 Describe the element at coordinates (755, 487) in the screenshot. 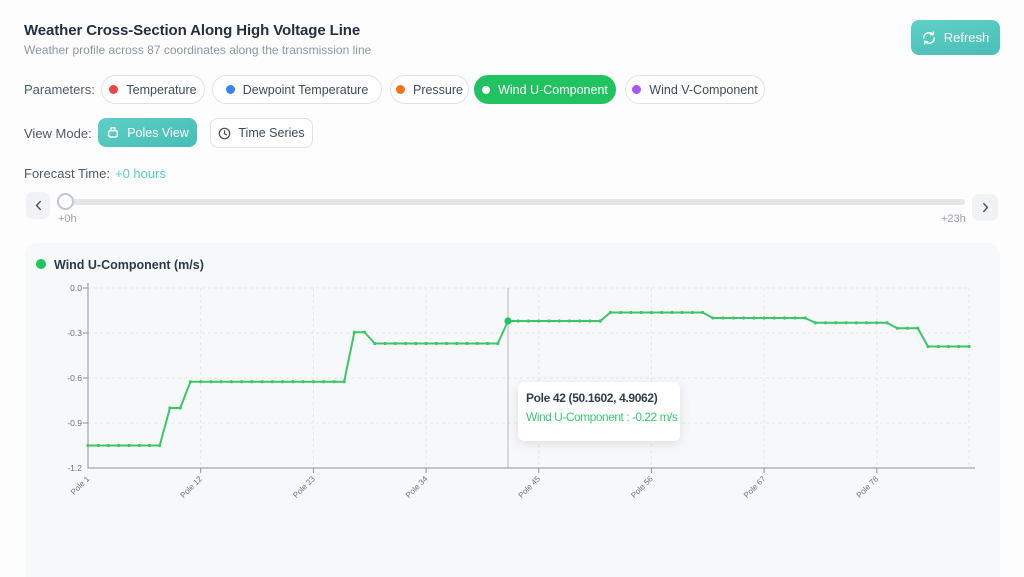

I see `svg-text: Pole 67` at that location.